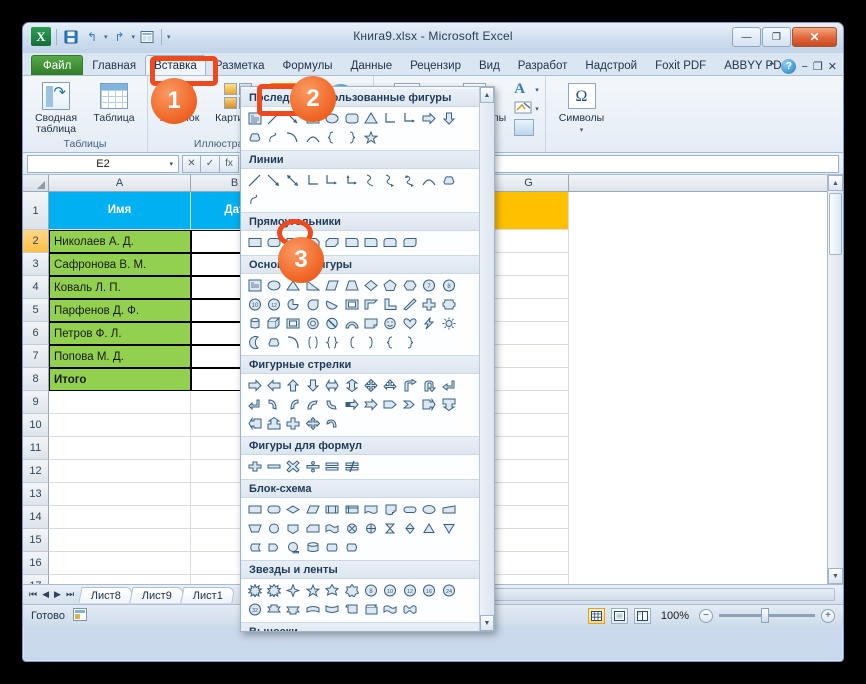 This screenshot has width=866, height=684. What do you see at coordinates (390, 304) in the screenshot?
I see `l-shape` at bounding box center [390, 304].